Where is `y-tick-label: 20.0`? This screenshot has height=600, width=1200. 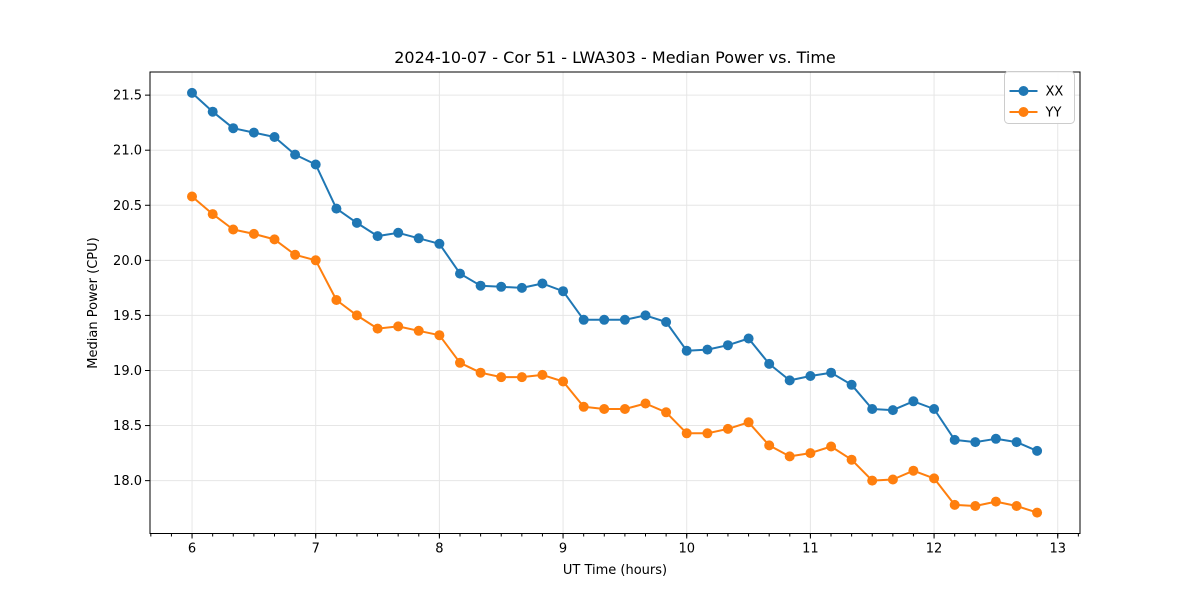 y-tick-label: 20.0 is located at coordinates (127, 261).